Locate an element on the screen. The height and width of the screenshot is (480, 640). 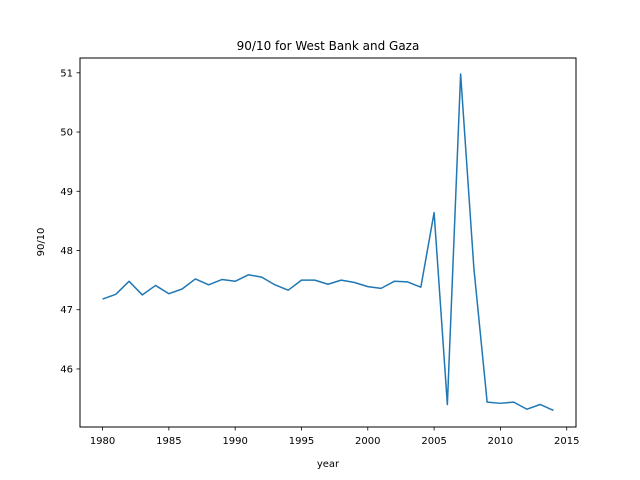
y-tick-label-47: 47 is located at coordinates (66, 310).